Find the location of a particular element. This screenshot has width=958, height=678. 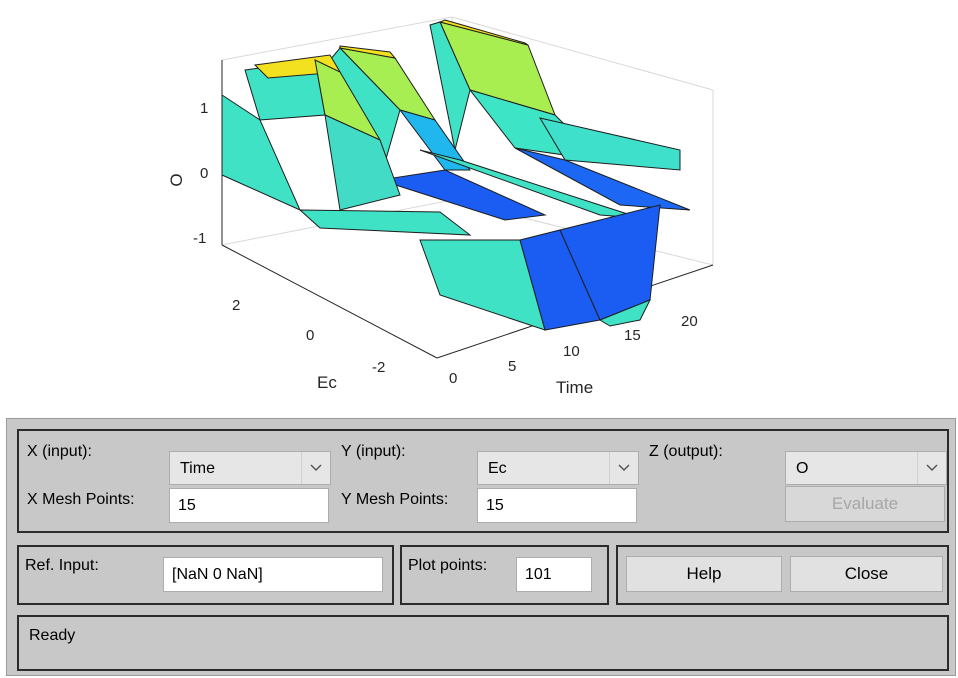

x-tick-5: 5 is located at coordinates (512, 366).